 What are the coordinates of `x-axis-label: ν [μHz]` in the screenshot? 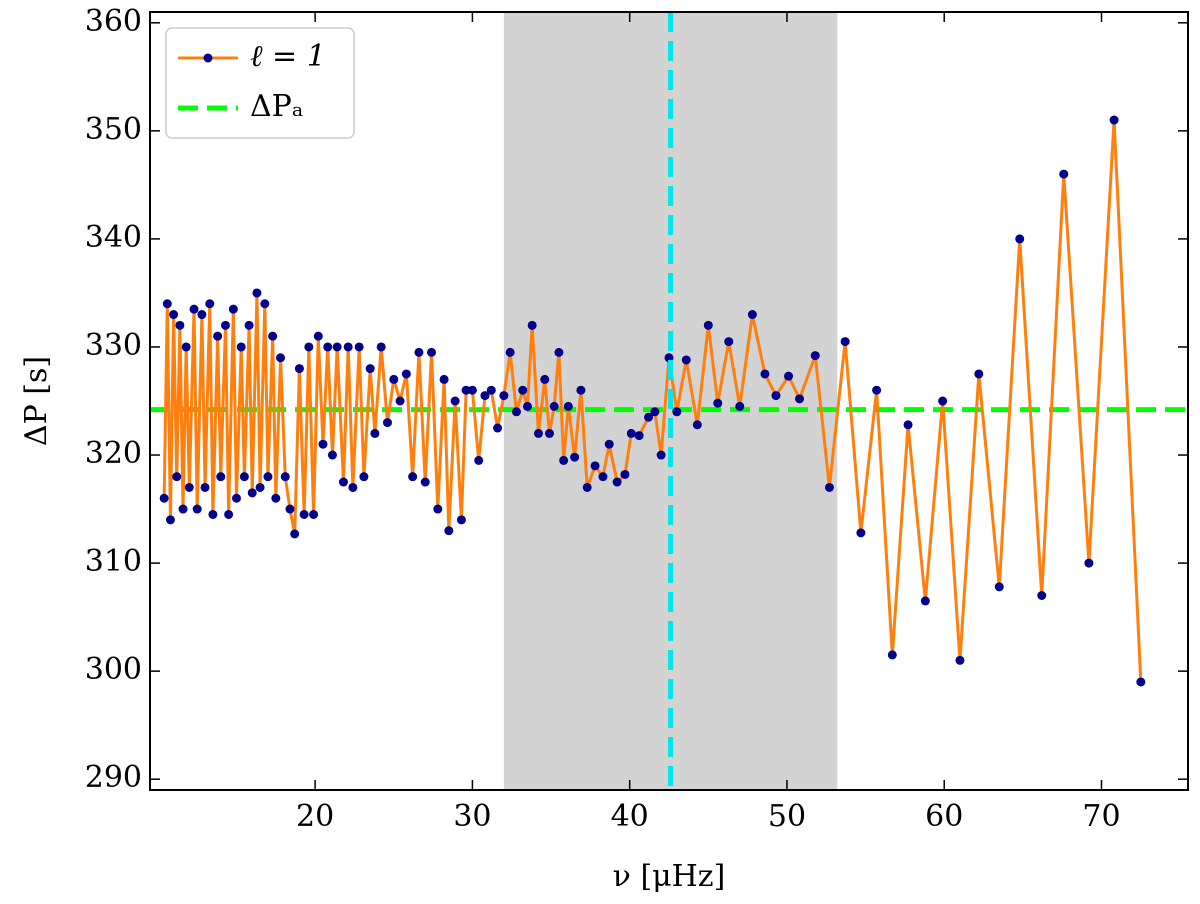 It's located at (669, 876).